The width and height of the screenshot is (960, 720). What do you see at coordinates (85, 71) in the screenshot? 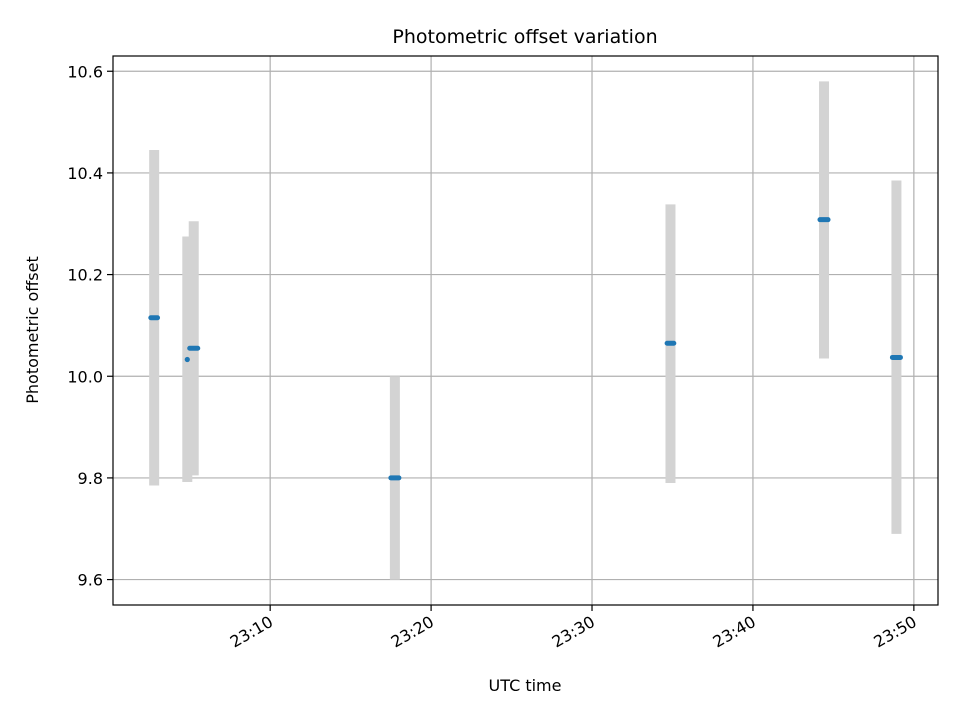
I see `y-tick-label: 10.6` at bounding box center [85, 71].